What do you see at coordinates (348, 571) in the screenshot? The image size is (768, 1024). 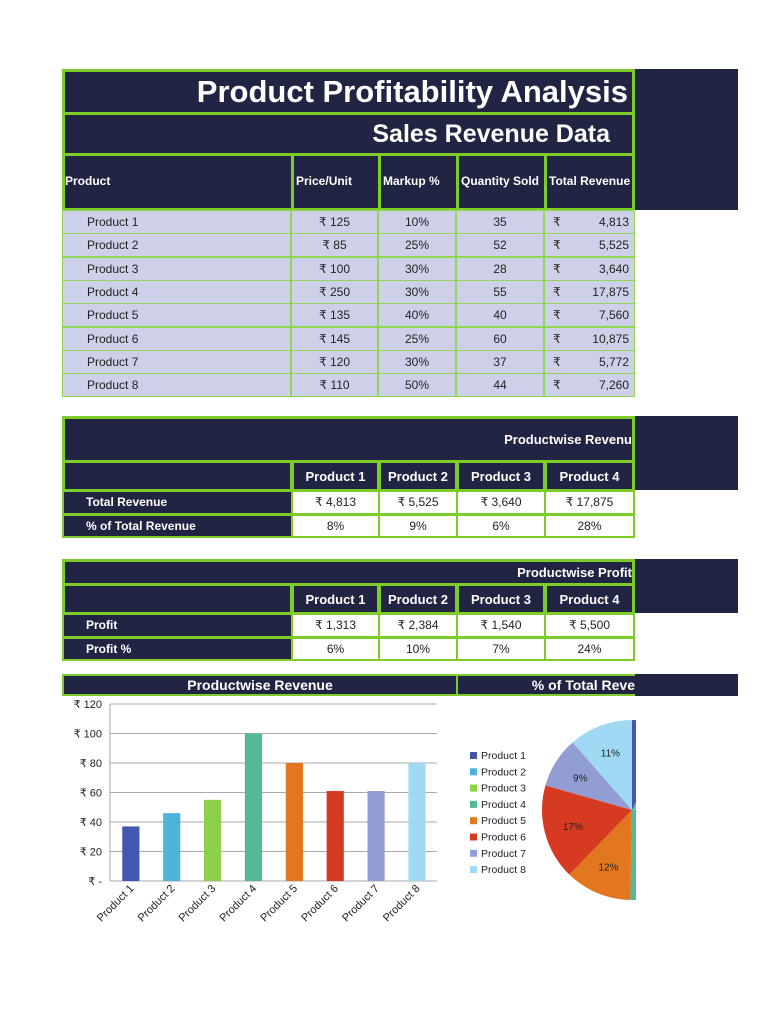 I see `profit_table-title-cell: Productwise Profit` at bounding box center [348, 571].